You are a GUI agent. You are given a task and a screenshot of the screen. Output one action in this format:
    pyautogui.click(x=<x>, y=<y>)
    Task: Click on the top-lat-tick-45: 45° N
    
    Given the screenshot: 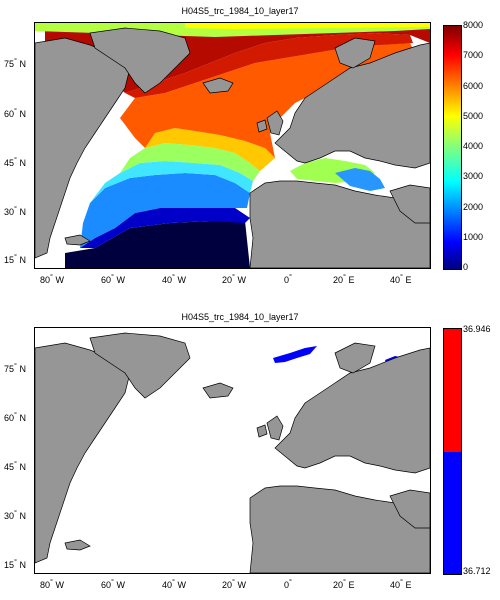 What is the action you would take?
    pyautogui.click(x=15, y=161)
    